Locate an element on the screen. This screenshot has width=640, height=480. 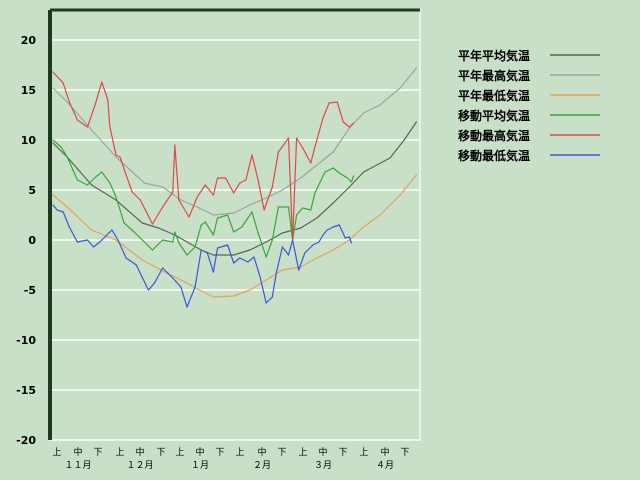
x-month-label: １１月 is located at coordinates (77, 465).